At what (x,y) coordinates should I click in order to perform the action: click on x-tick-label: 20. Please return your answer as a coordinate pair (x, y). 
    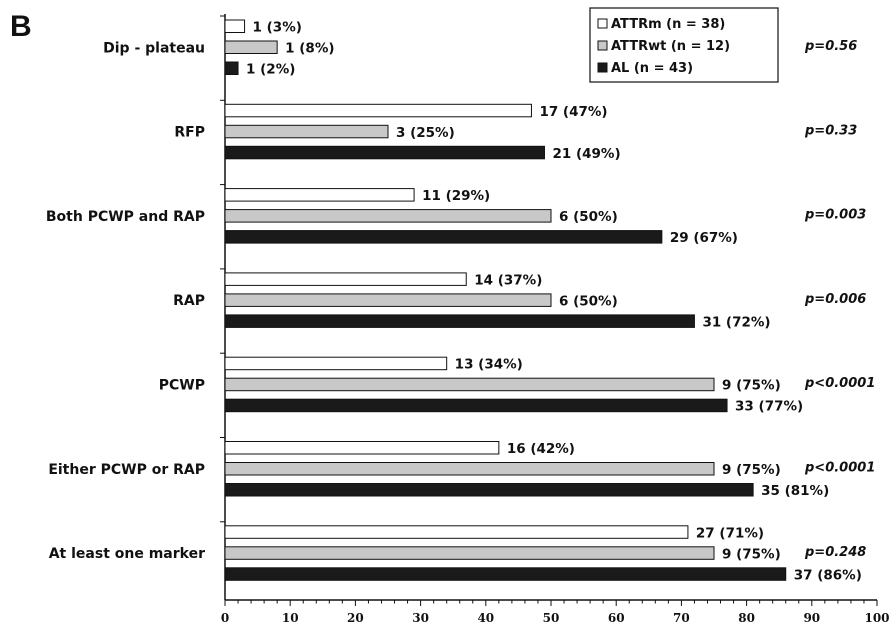
    Looking at the image, I should click on (355, 618).